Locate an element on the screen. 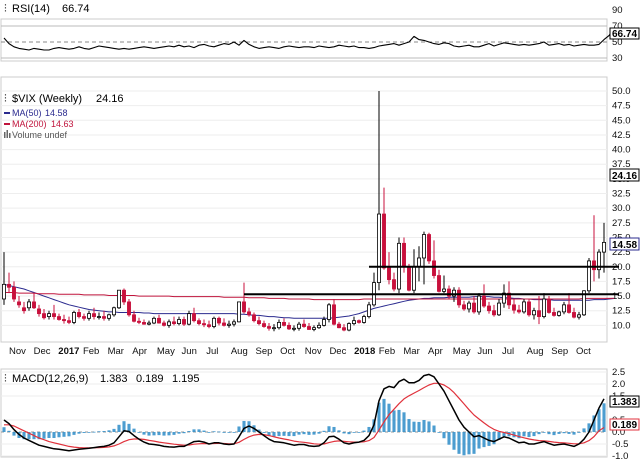 This screenshot has height=460, width=640. x-tick-label: Feb is located at coordinates (91, 351).